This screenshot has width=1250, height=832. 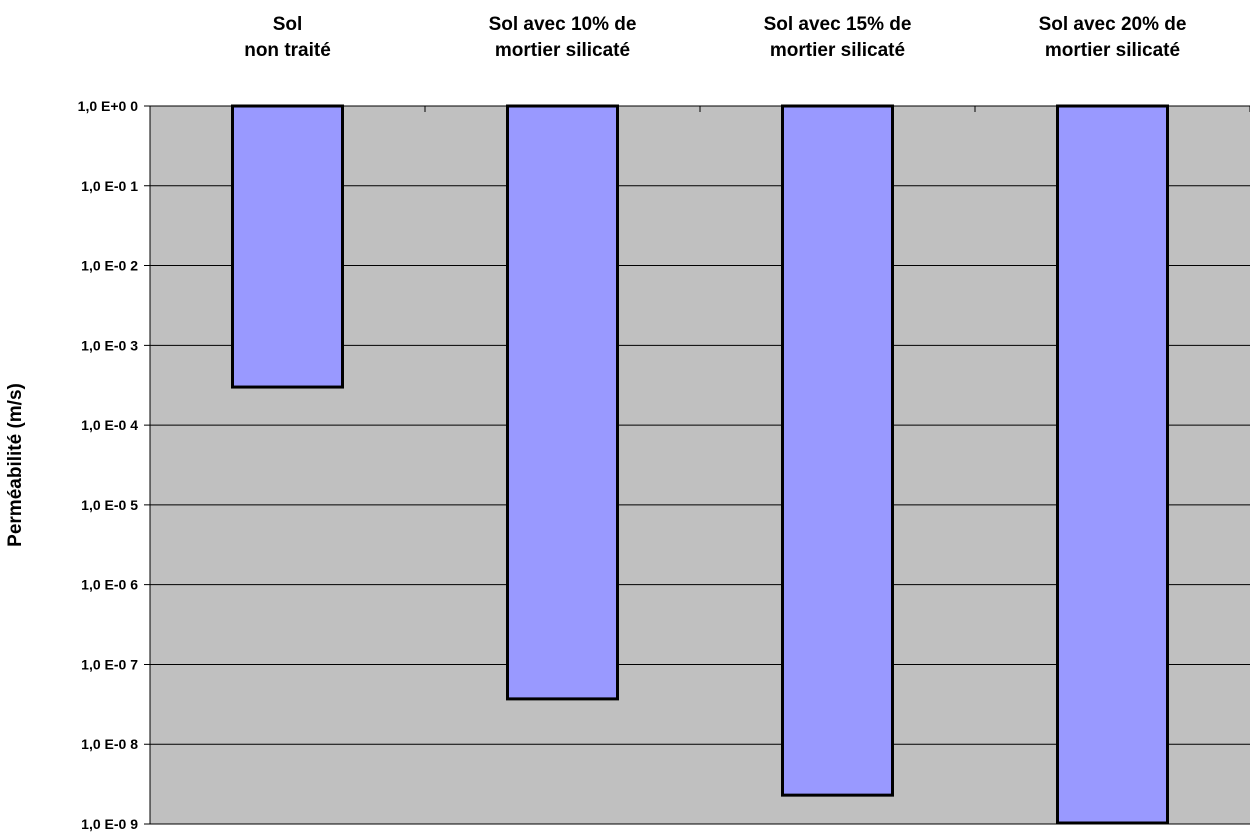 What do you see at coordinates (288, 24) in the screenshot?
I see `category-label: Sol` at bounding box center [288, 24].